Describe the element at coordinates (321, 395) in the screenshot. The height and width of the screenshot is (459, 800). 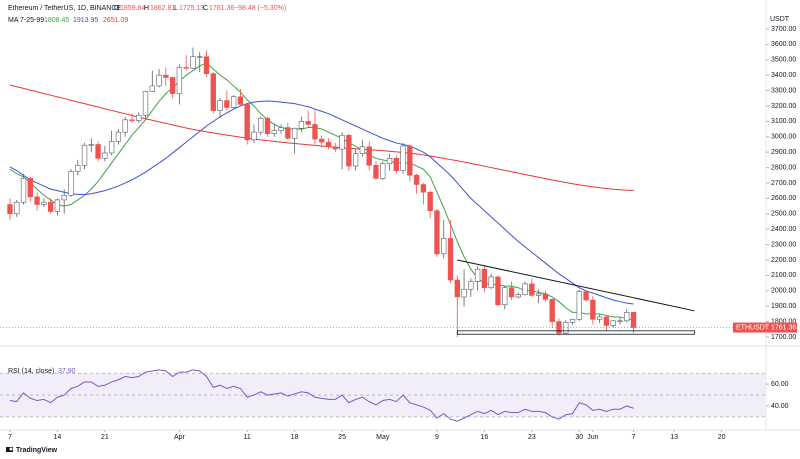
I see `rsi-line` at that location.